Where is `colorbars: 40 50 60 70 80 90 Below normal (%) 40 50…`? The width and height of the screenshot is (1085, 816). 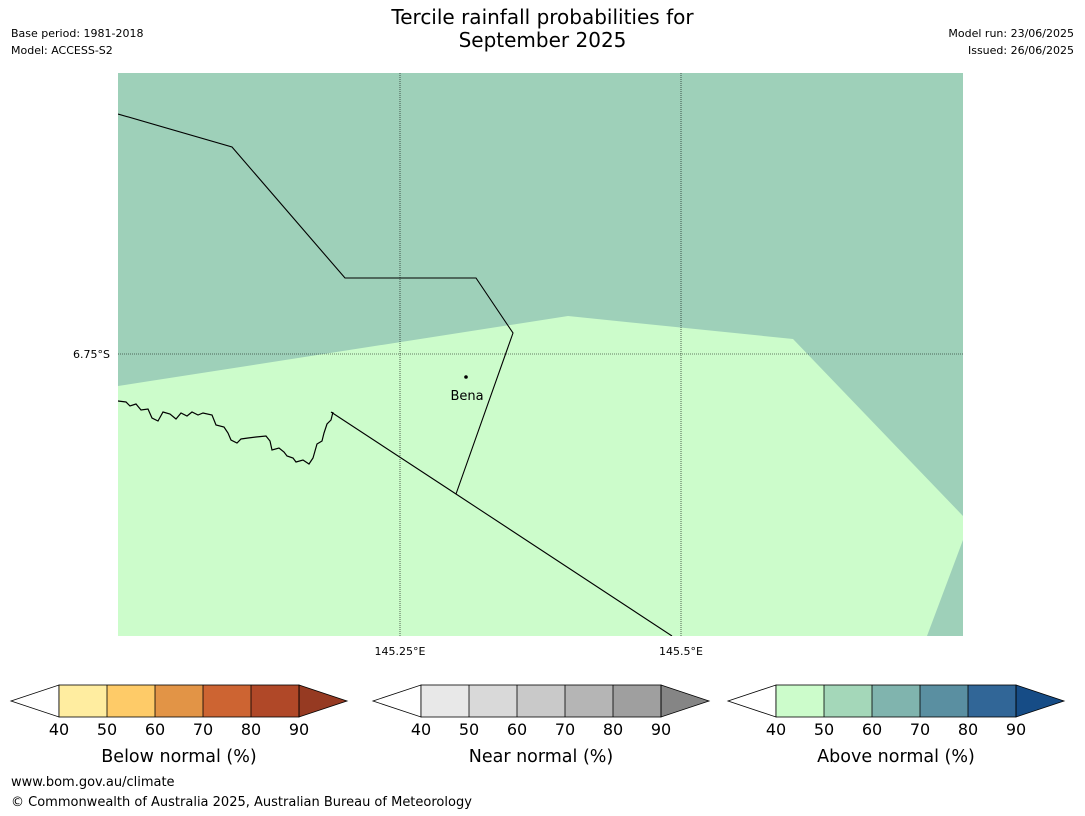
colorbars: 40 50 60 70 80 90 Below normal (%) 40 50… is located at coordinates (537, 725).